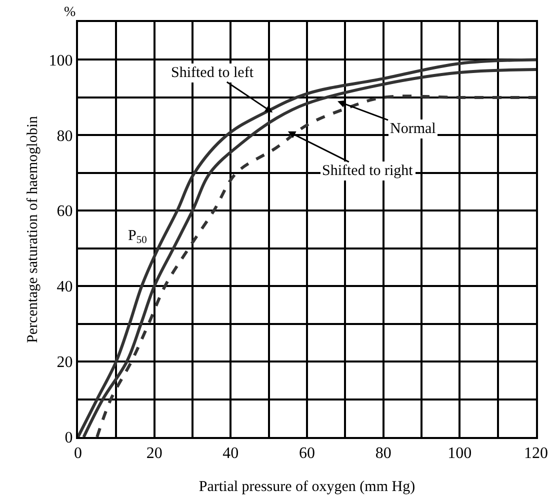 Image resolution: width=552 pixels, height=495 pixels. Describe the element at coordinates (413, 129) in the screenshot. I see `annotation: Normal` at that location.